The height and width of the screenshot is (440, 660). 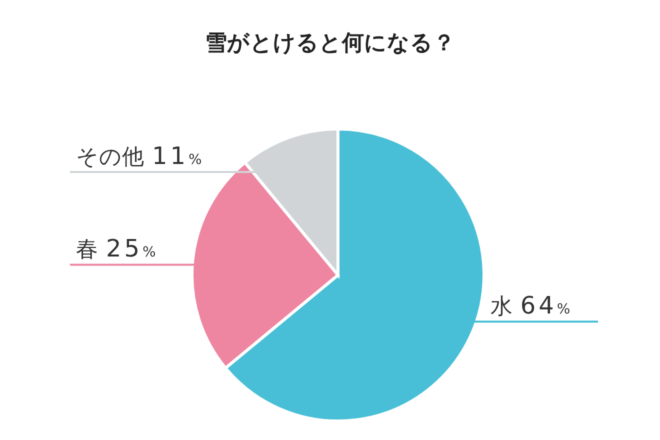 What do you see at coordinates (110, 157) in the screenshot?
I see `slice-label: その他` at bounding box center [110, 157].